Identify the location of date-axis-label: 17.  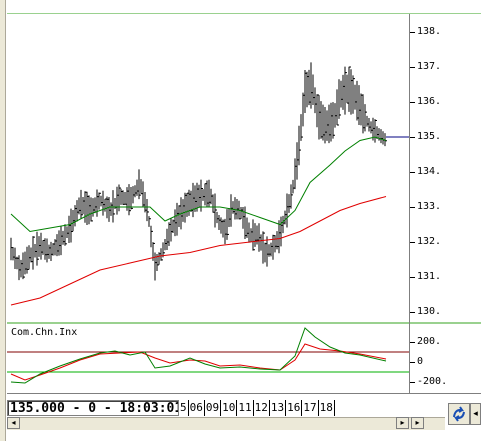
(311, 408).